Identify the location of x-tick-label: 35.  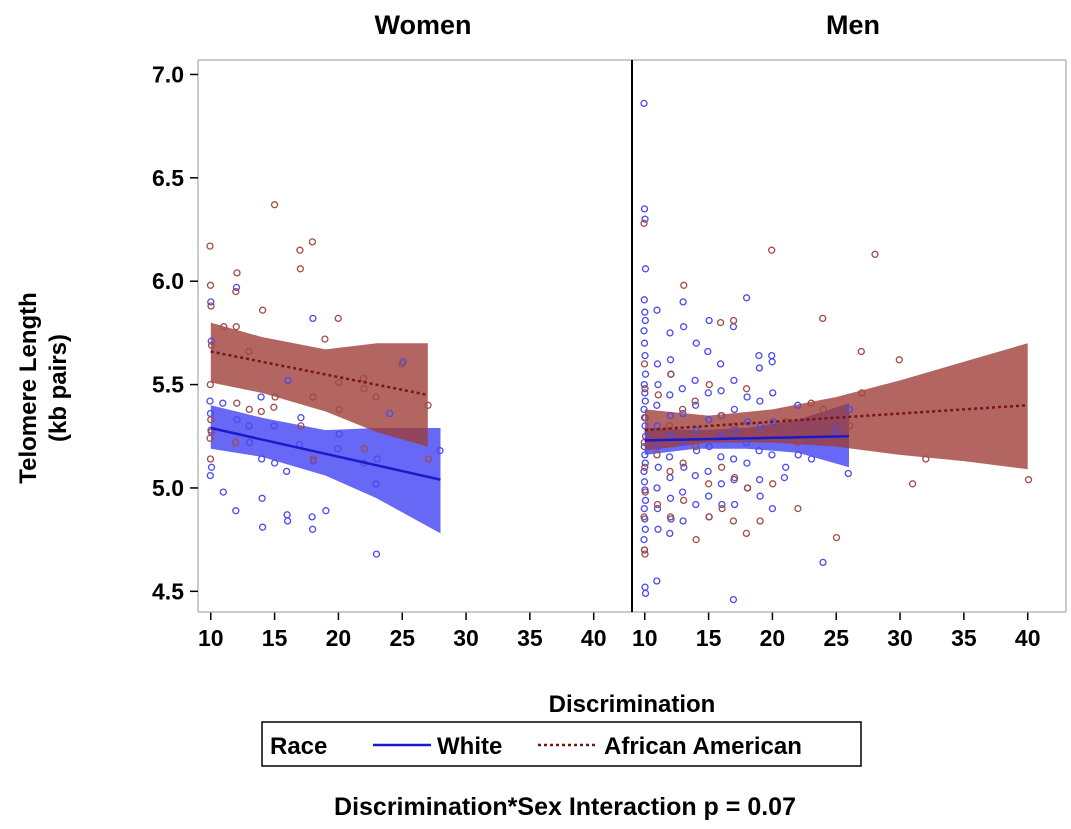
(964, 638).